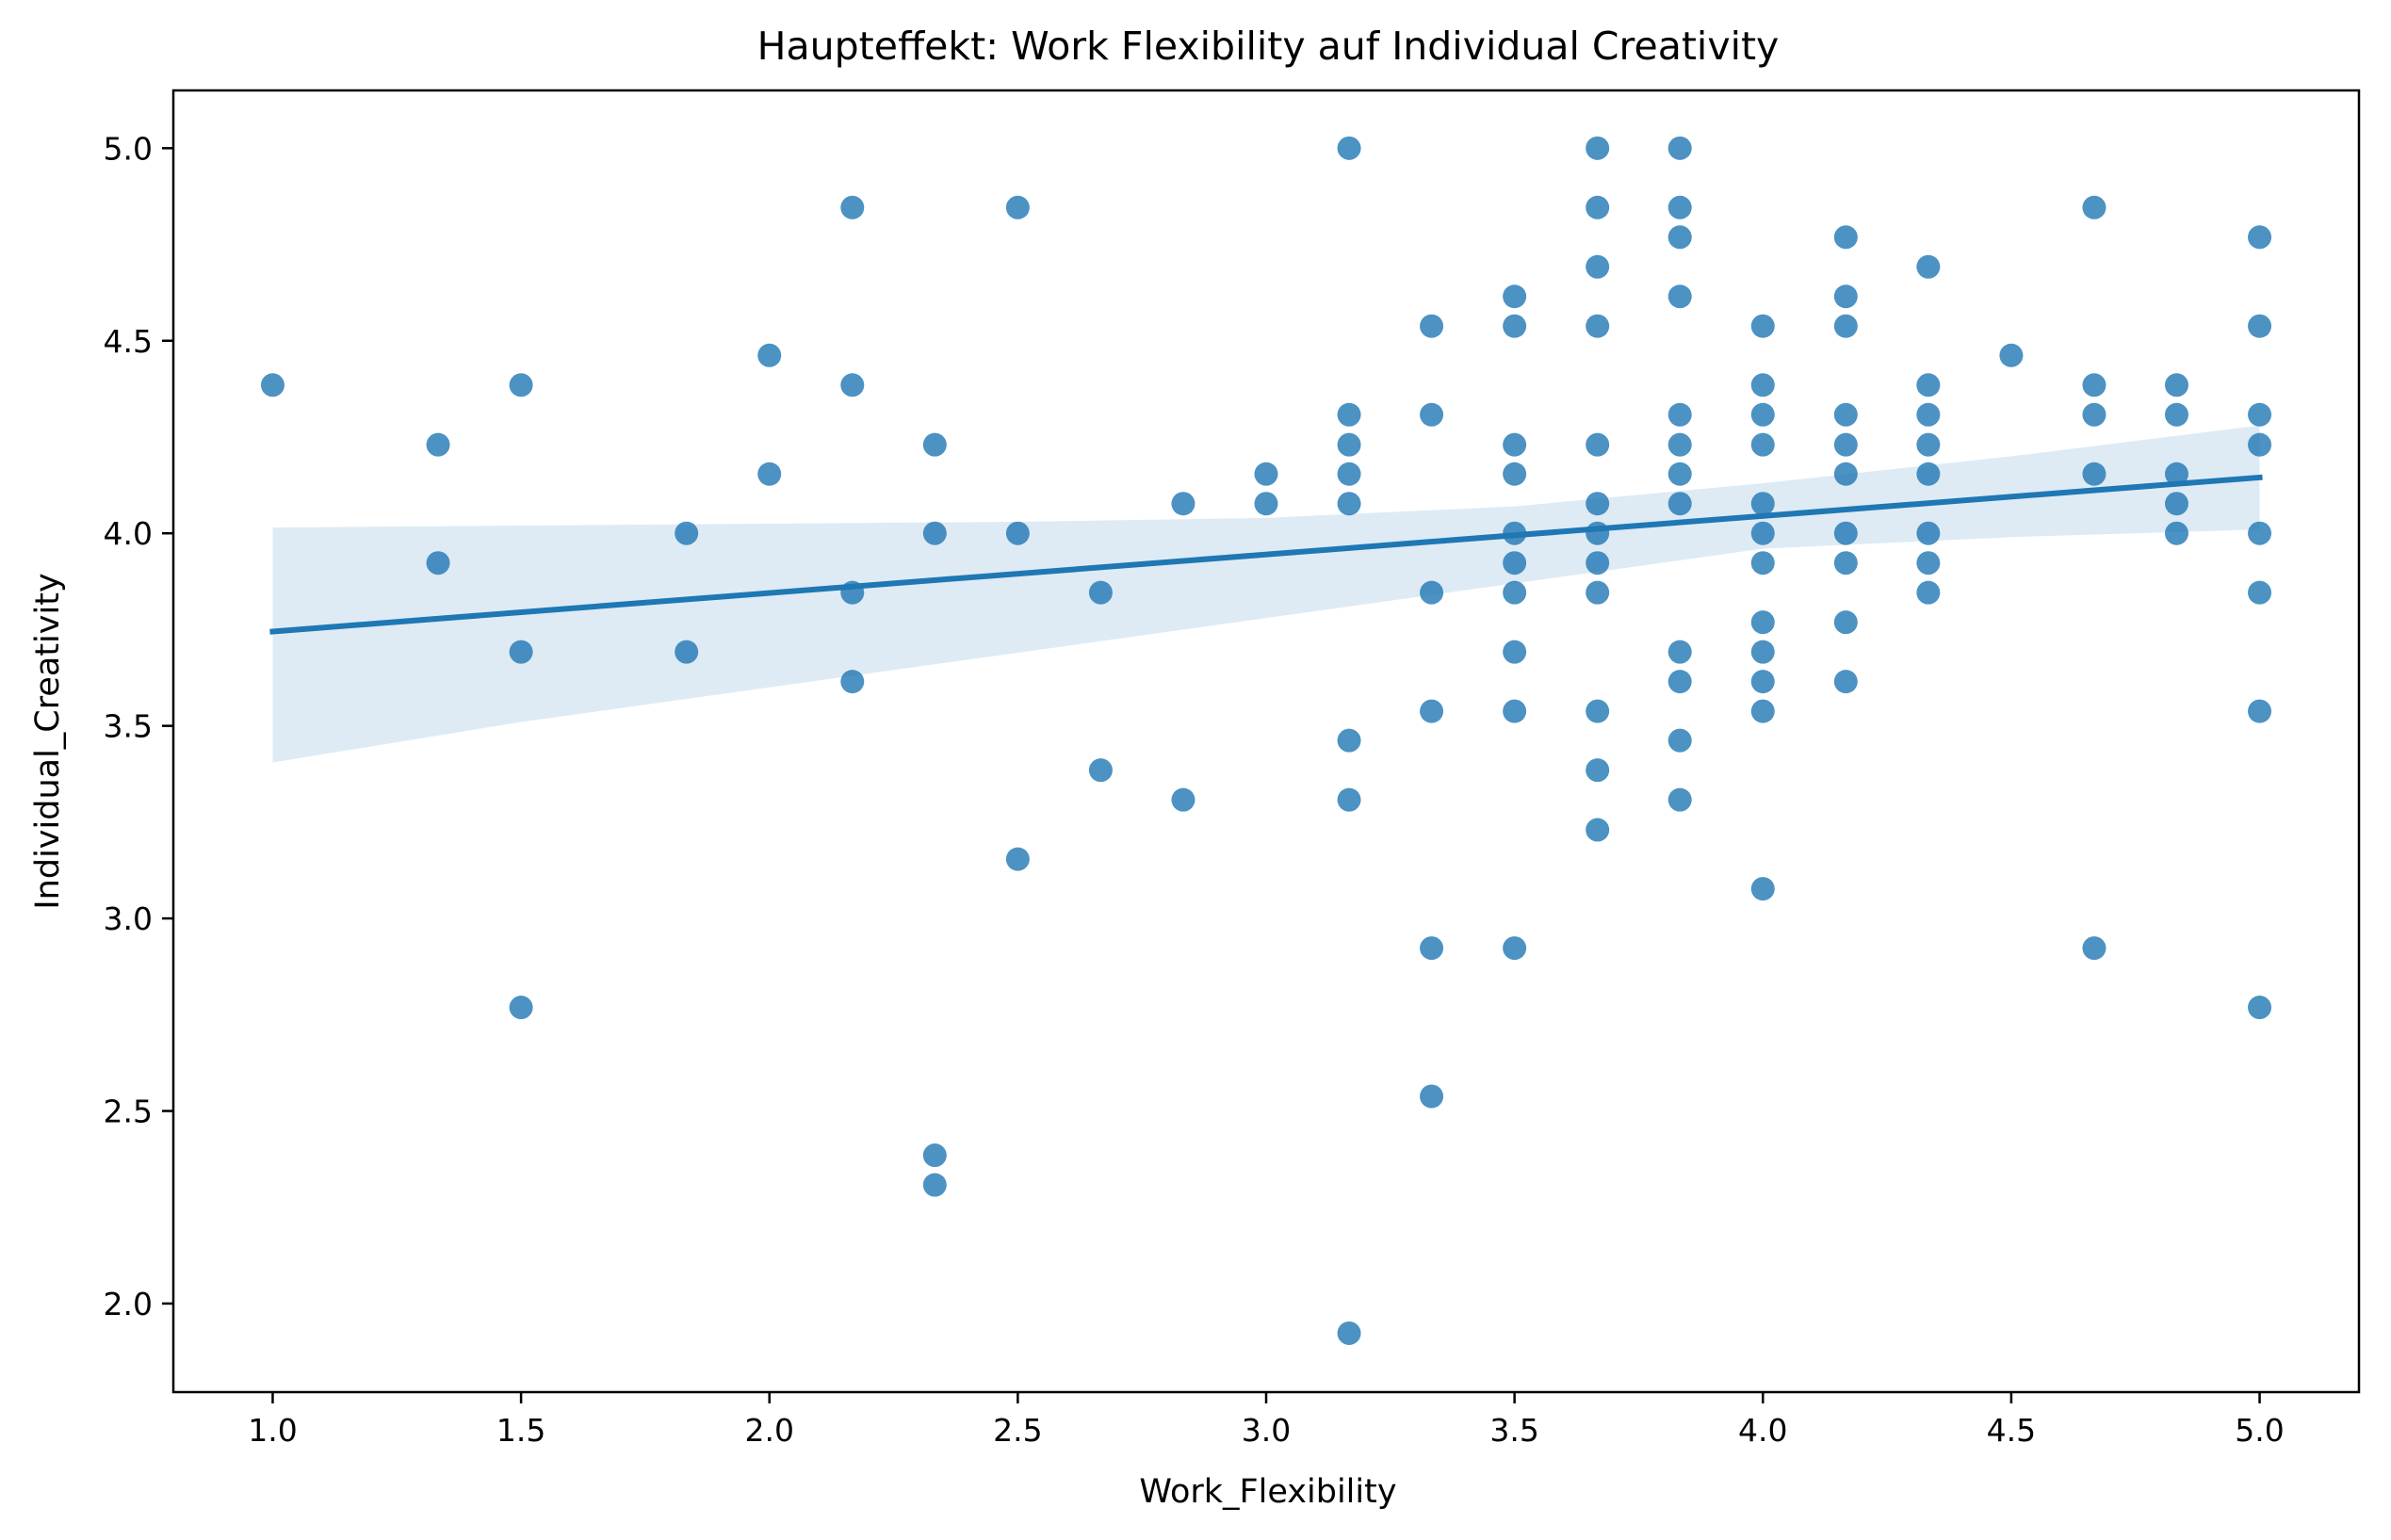 The image size is (2391, 1540). Describe the element at coordinates (520, 1431) in the screenshot. I see `x-tick-label: 1.5` at that location.